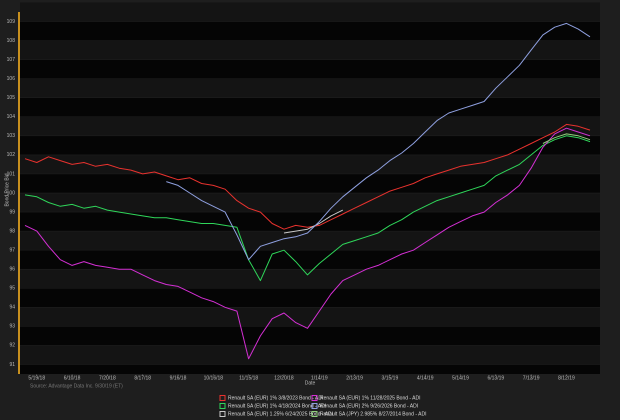 The image size is (620, 420). I want to click on y-tick-label: 96, so click(12, 270).